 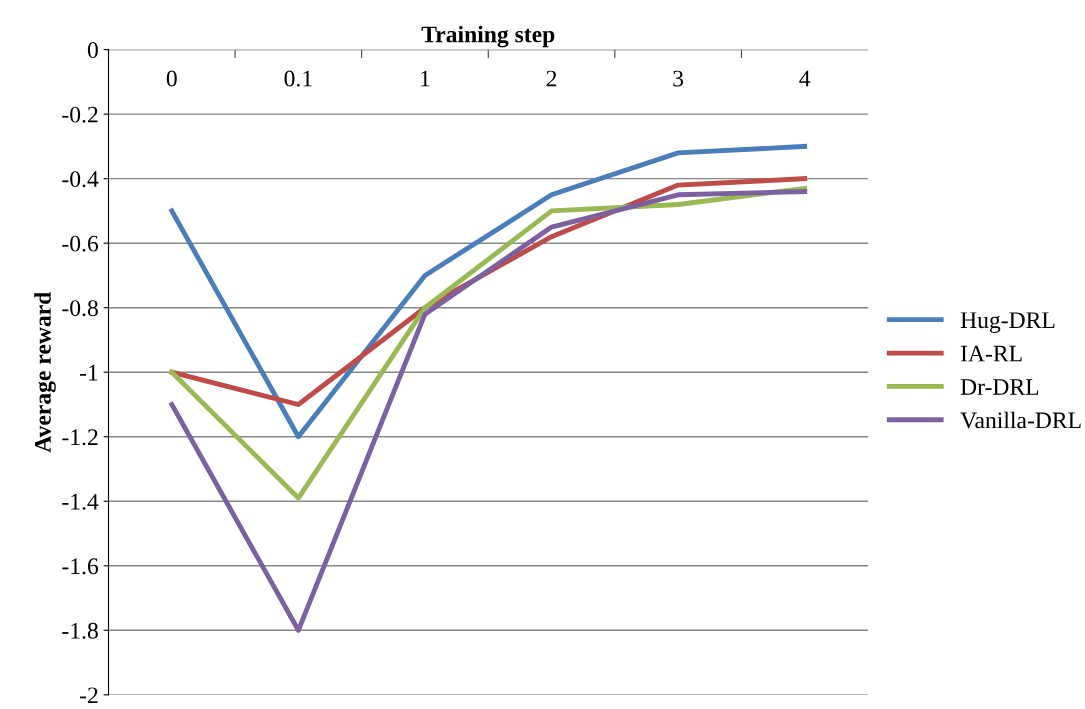 What do you see at coordinates (551, 78) in the screenshot?
I see `x-tick-label: 2` at bounding box center [551, 78].